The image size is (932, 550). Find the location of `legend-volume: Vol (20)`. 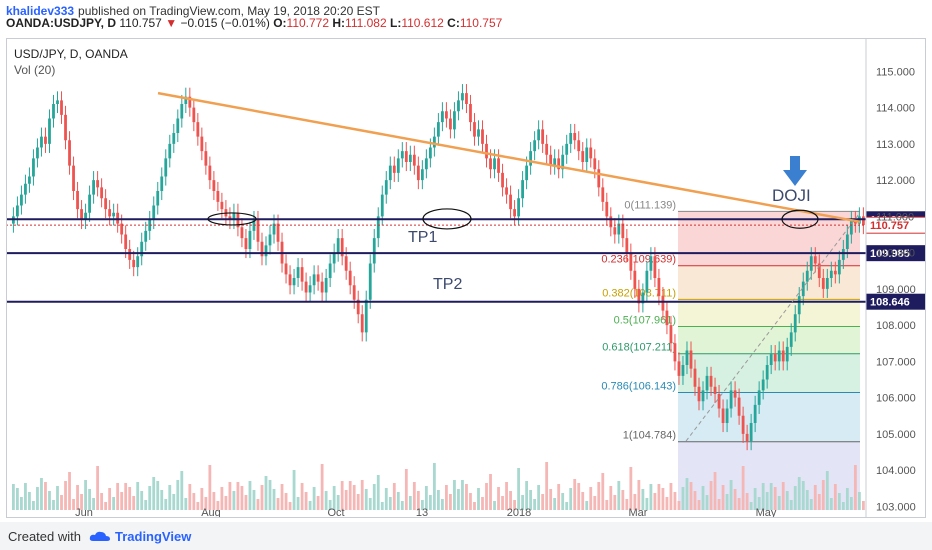

legend-volume: Vol (20) is located at coordinates (35, 70).